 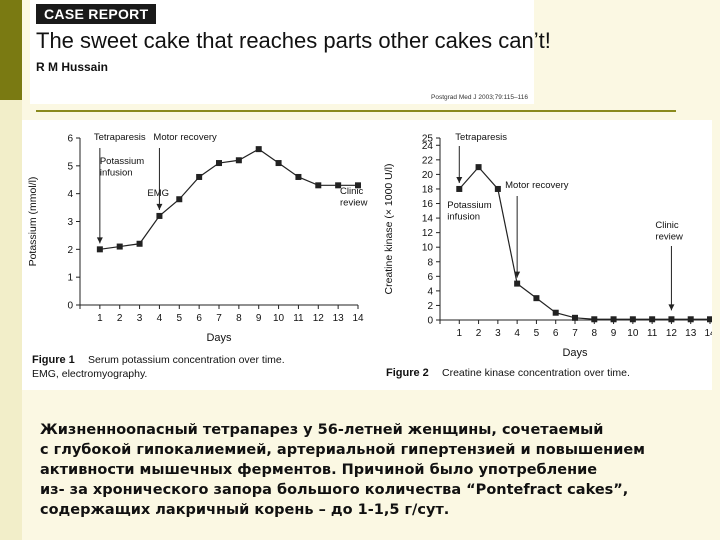 I want to click on figure-caption-text: EMG, electromyography., so click(x=89, y=374).